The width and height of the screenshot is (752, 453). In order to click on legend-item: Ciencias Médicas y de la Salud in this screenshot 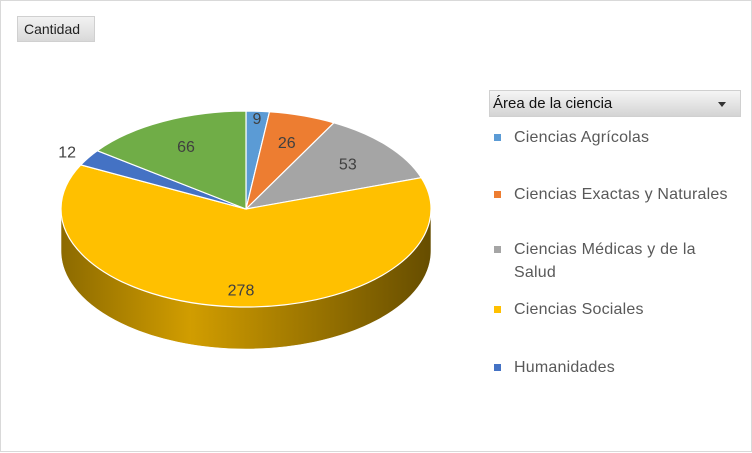, I will do `click(615, 261)`.